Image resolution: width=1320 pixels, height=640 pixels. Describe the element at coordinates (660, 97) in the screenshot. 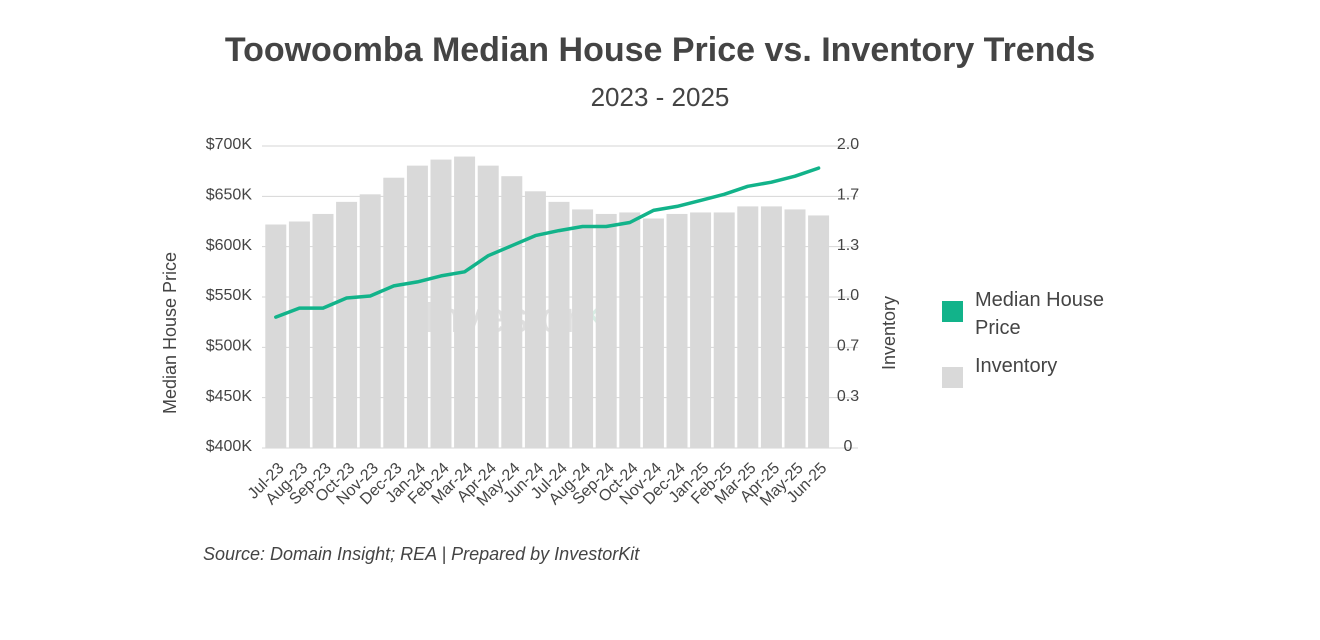

I see `chart-subtitle: 2023 - 2025` at that location.